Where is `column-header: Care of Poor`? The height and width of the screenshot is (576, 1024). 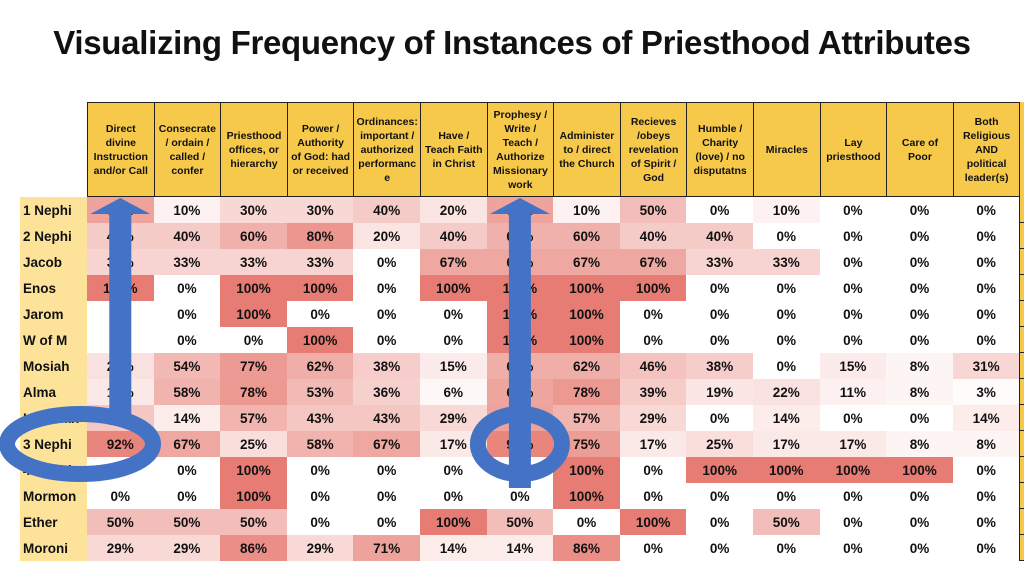
column-header: Care of Poor is located at coordinates (920, 149).